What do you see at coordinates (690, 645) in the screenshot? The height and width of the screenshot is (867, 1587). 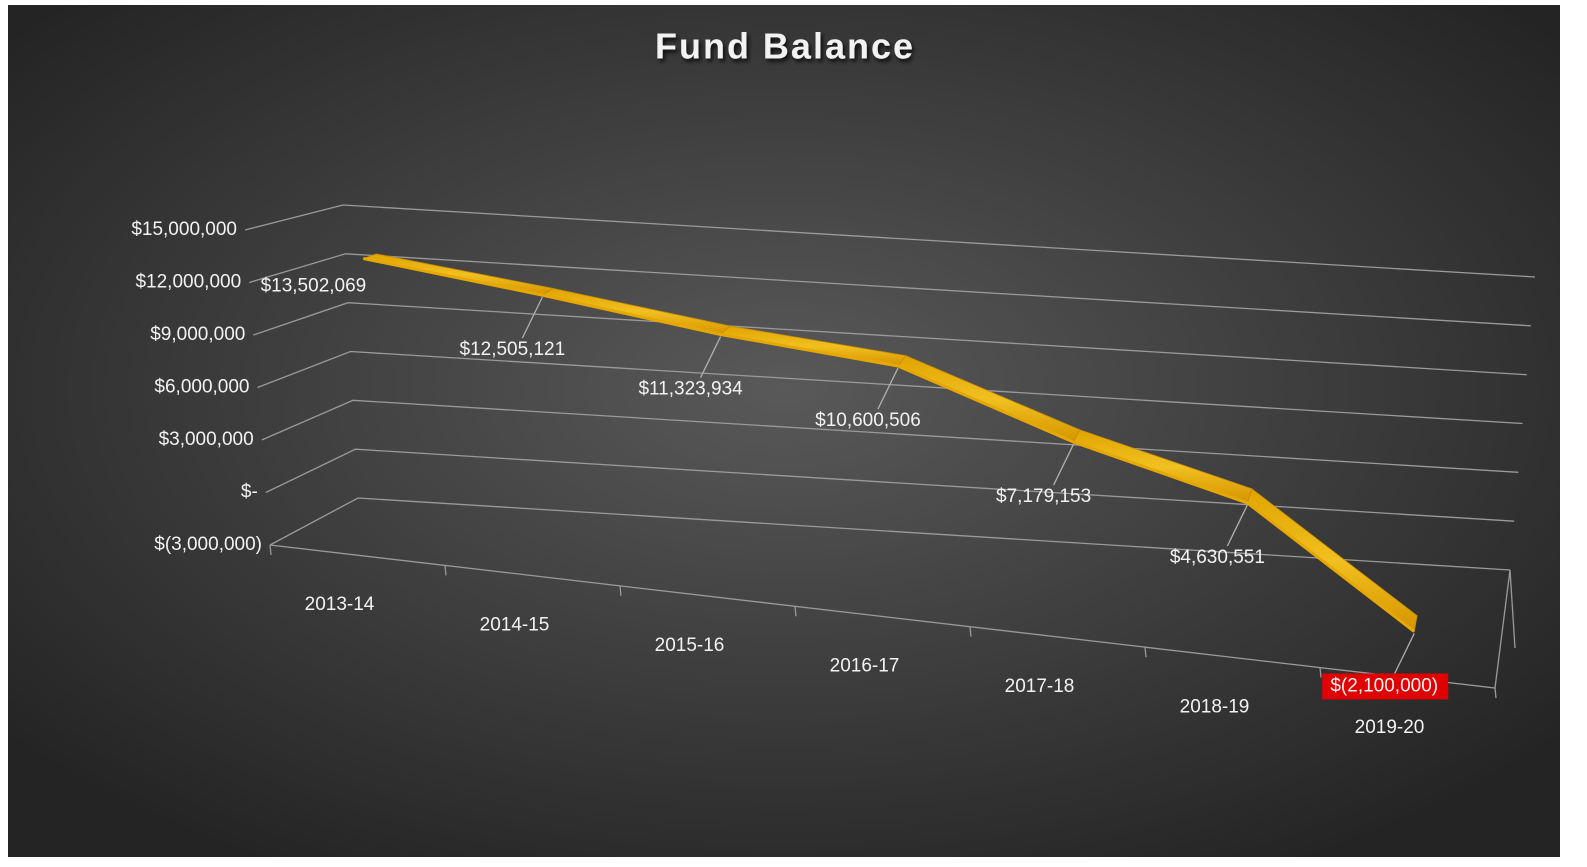 I see `x-tick-label: 2015-16` at bounding box center [690, 645].